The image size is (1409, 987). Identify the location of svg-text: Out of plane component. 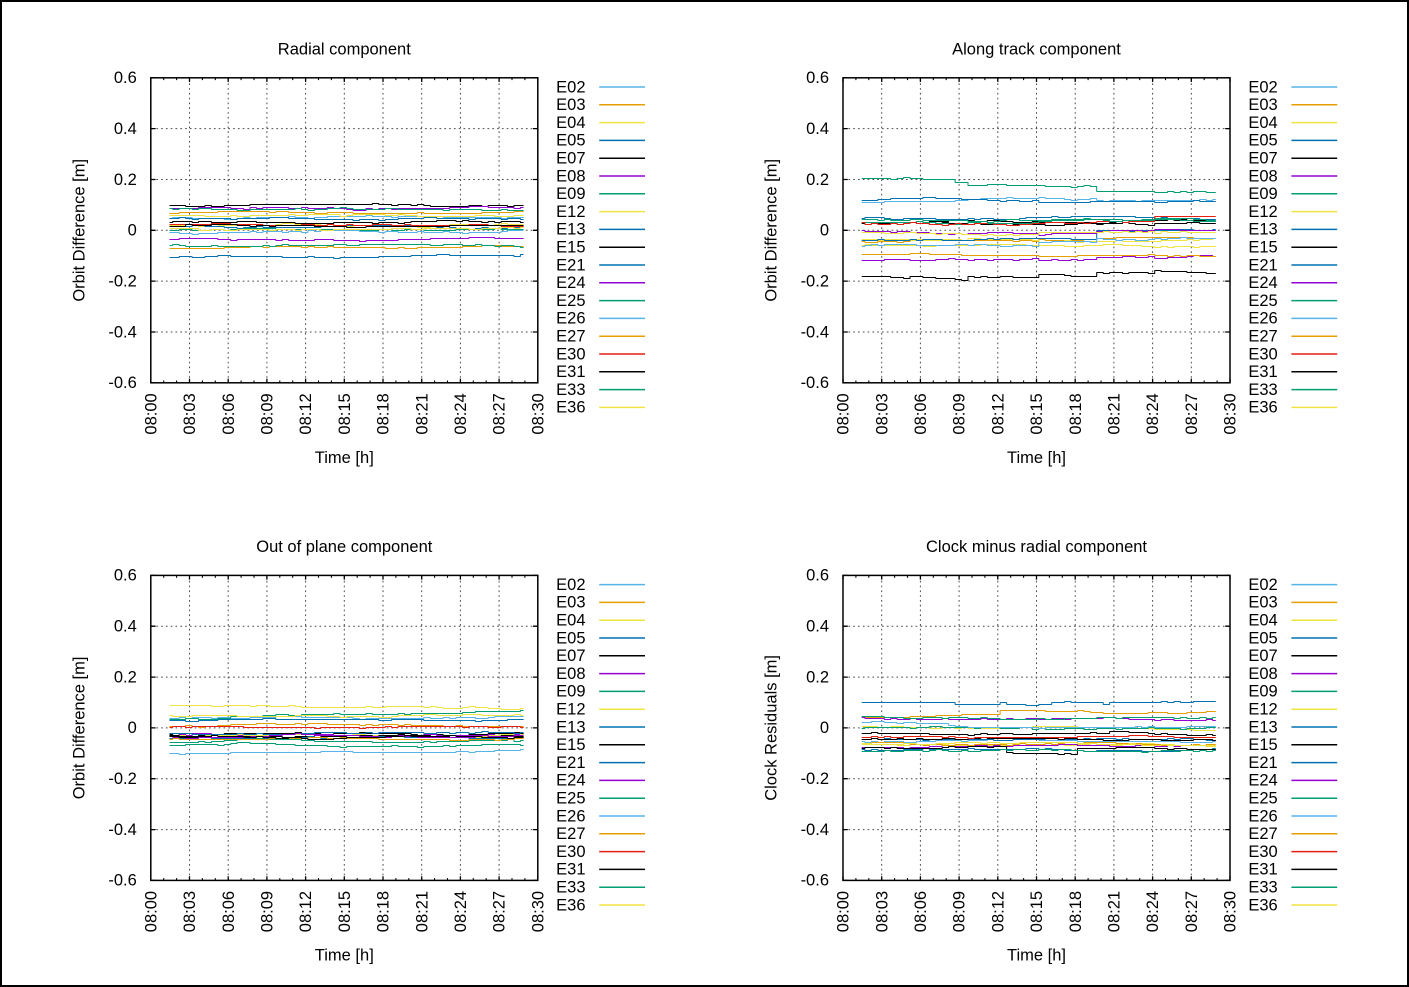
(344, 547).